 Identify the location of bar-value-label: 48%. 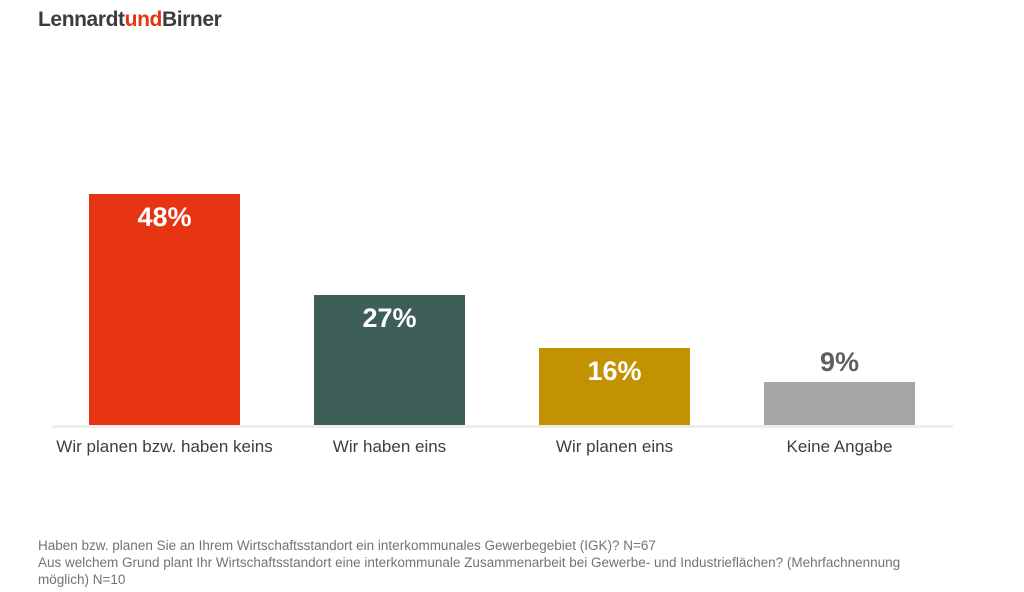
(164, 217).